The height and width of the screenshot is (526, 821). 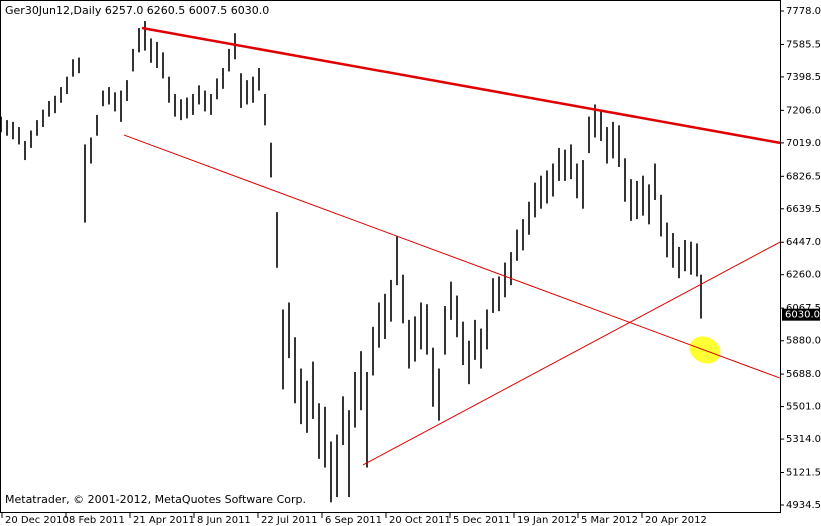 I want to click on x-tick-label: 5 Dec 2011, so click(x=482, y=520).